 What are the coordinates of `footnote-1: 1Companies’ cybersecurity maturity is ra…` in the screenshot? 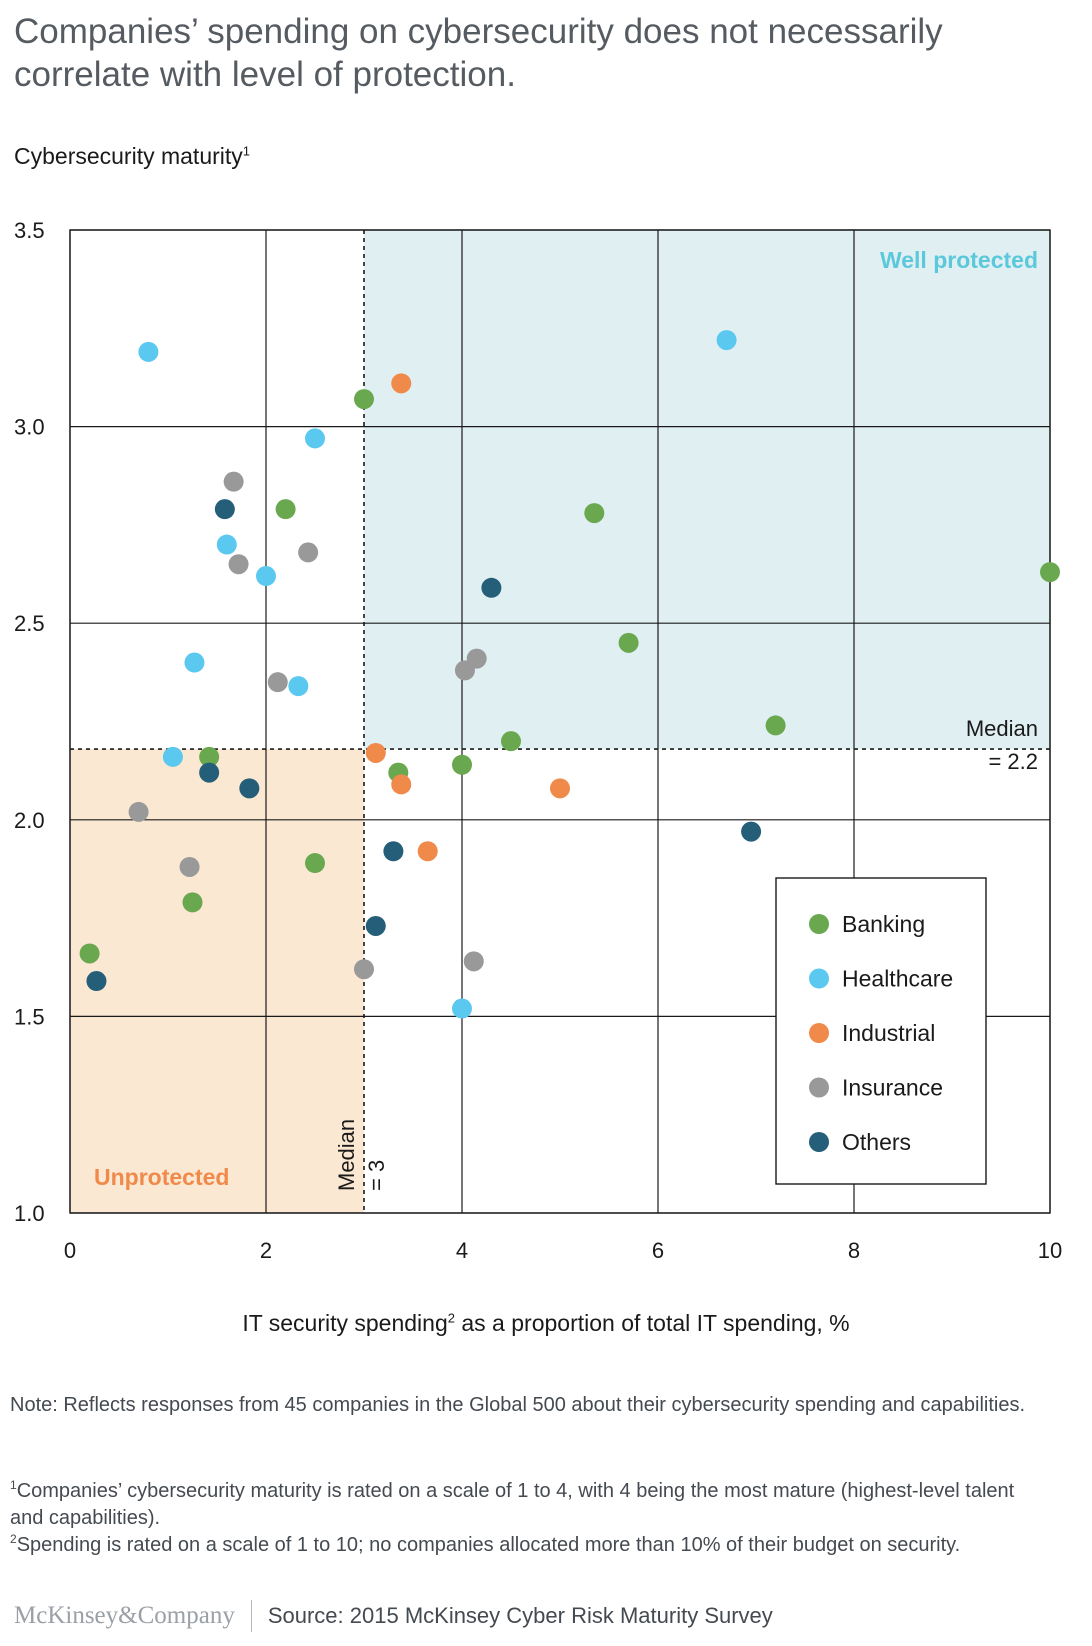 It's located at (520, 1505).